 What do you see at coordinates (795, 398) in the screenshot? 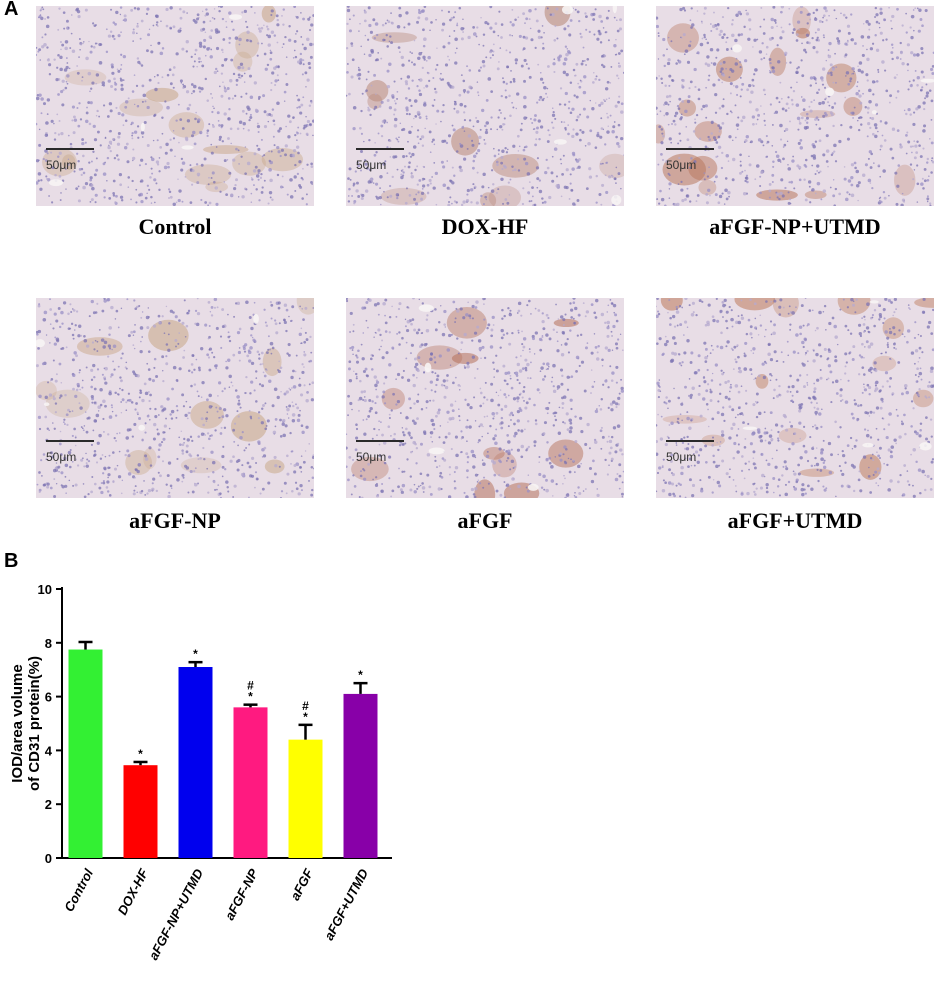
I see `micrograph-afgf-utmd: 50μm` at bounding box center [795, 398].